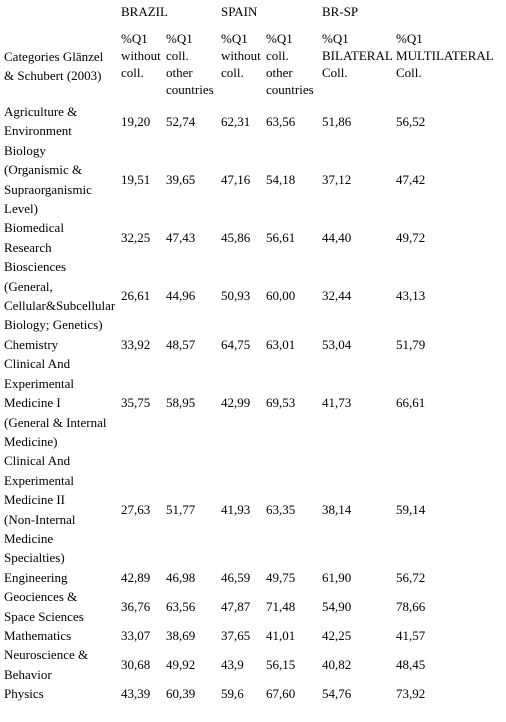 The image size is (506, 722). I want to click on data-row: Chemistry 33,92 48,57 64,75 63,01 53,04 51,79, so click(253, 344).